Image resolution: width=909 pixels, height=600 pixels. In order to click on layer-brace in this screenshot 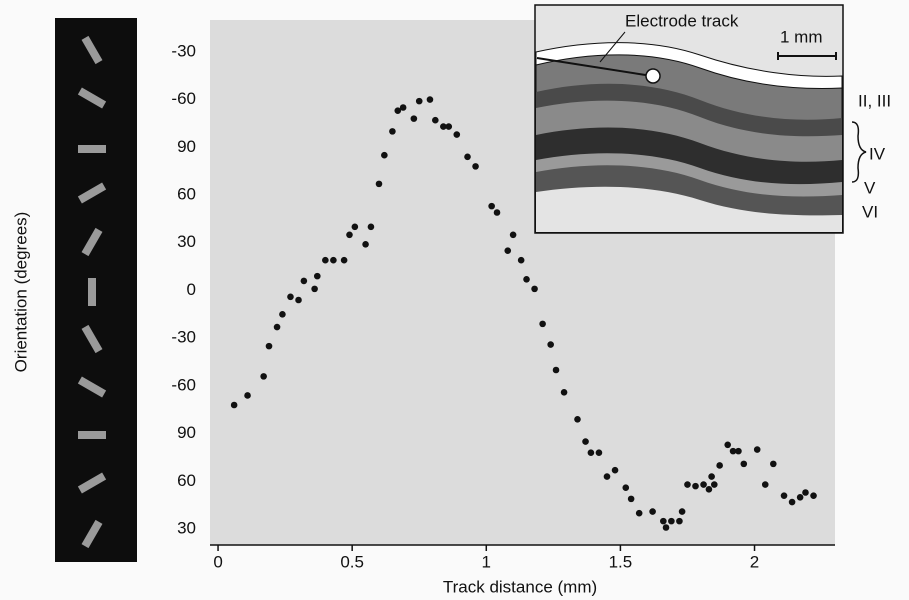, I will do `click(859, 152)`.